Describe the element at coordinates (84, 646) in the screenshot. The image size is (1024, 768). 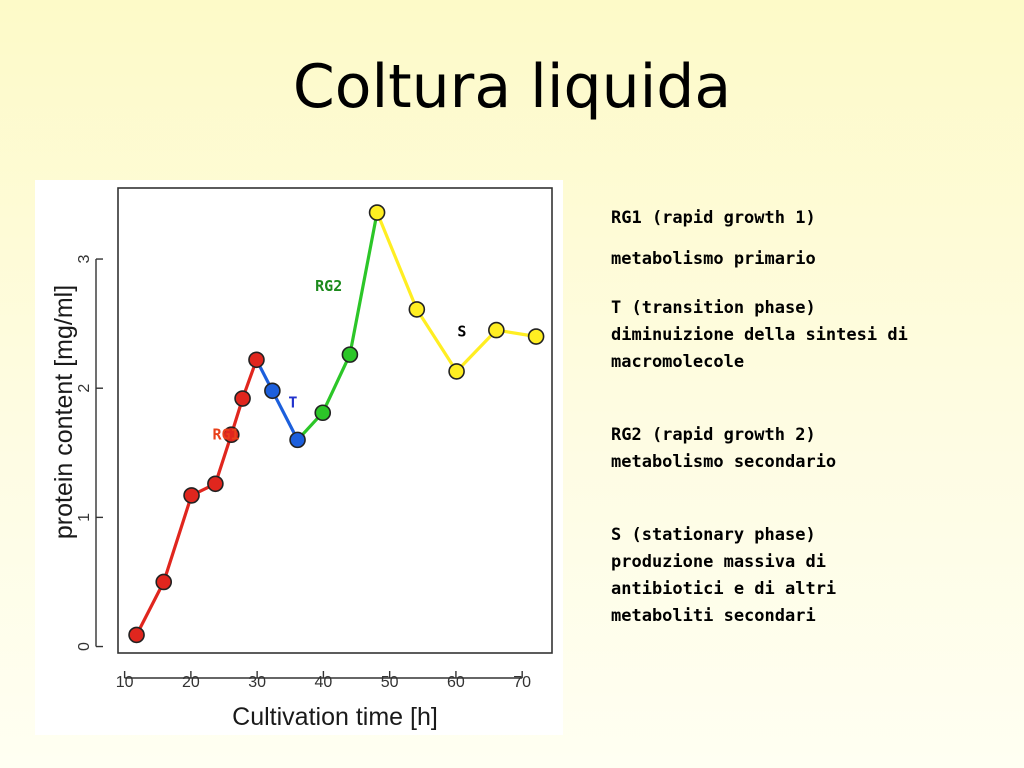
I see `y-tick-label: 0` at that location.